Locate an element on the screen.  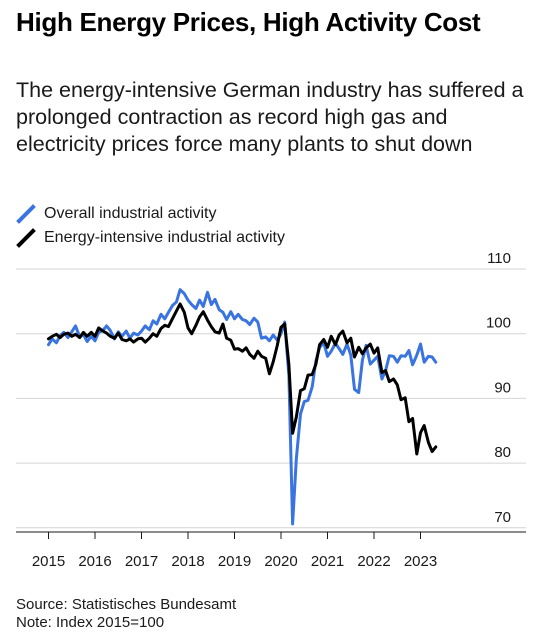
x-tick-label-2021: 2021 is located at coordinates (327, 561).